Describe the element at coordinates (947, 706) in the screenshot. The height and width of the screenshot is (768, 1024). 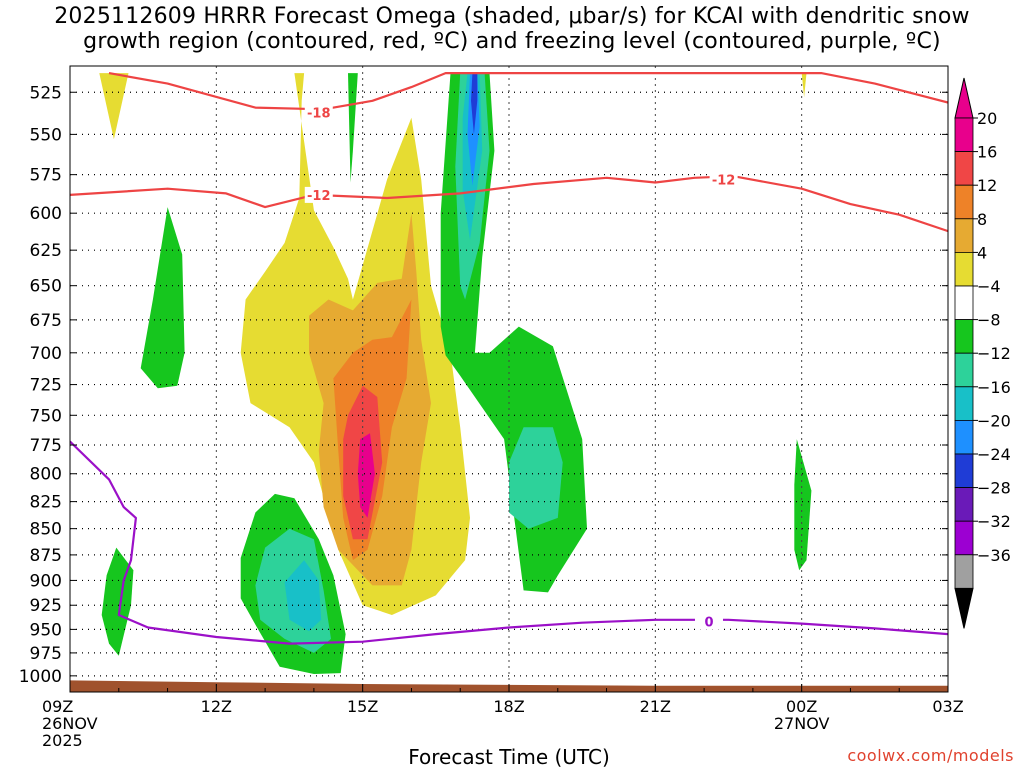
I see `x-tick-label-18-0: 03Z` at that location.